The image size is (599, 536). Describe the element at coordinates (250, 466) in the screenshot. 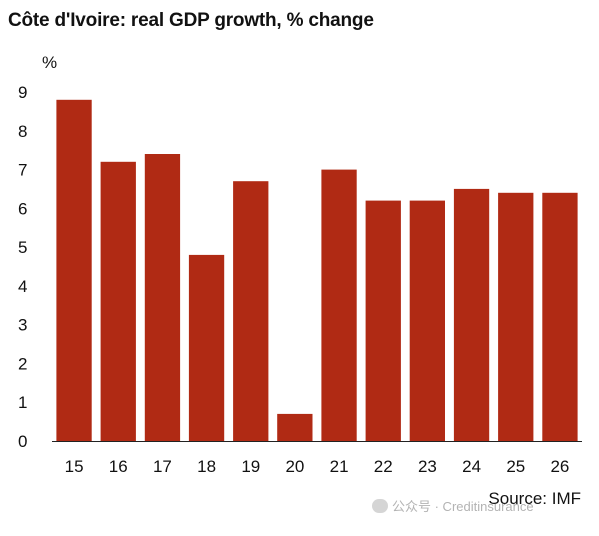

I see `x-tick-label: 19` at that location.